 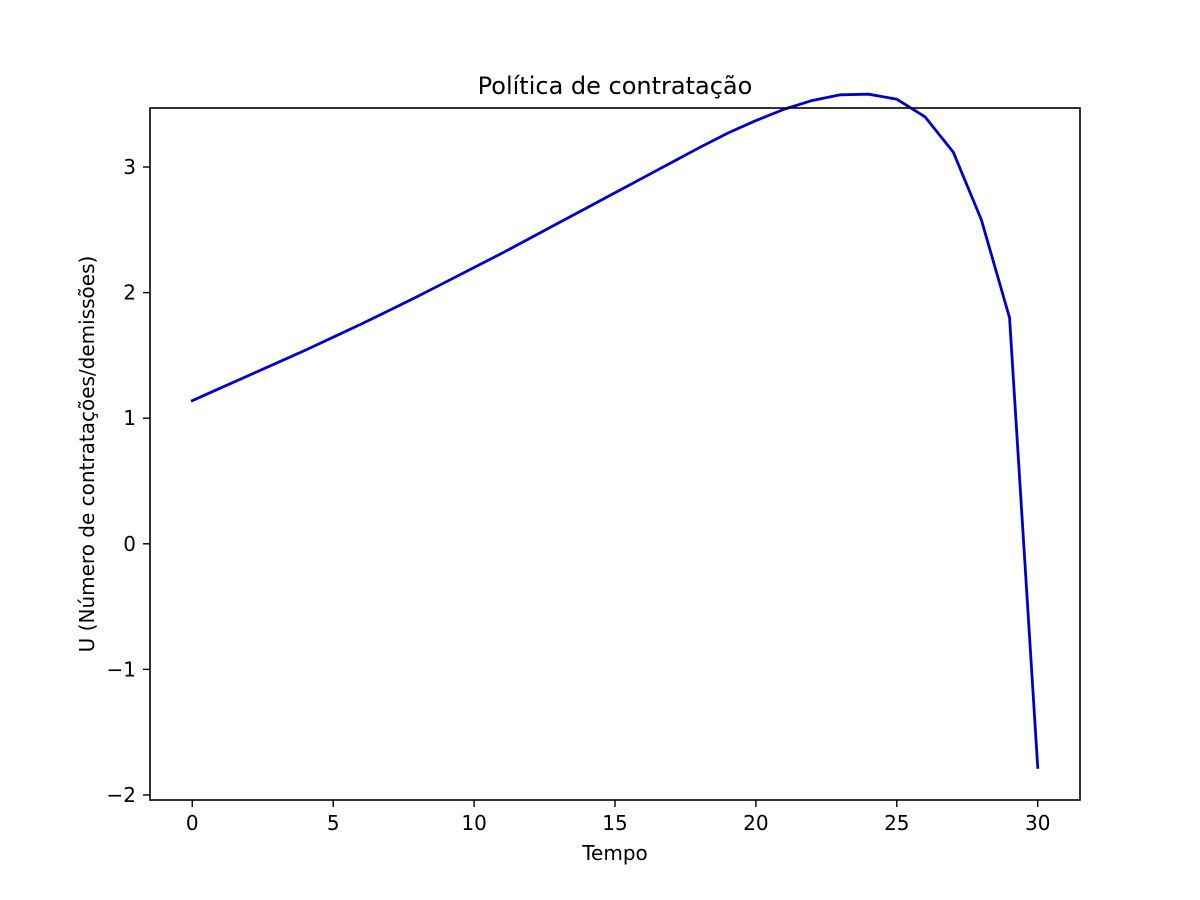 I want to click on x-tick-label: 20, so click(x=755, y=823).